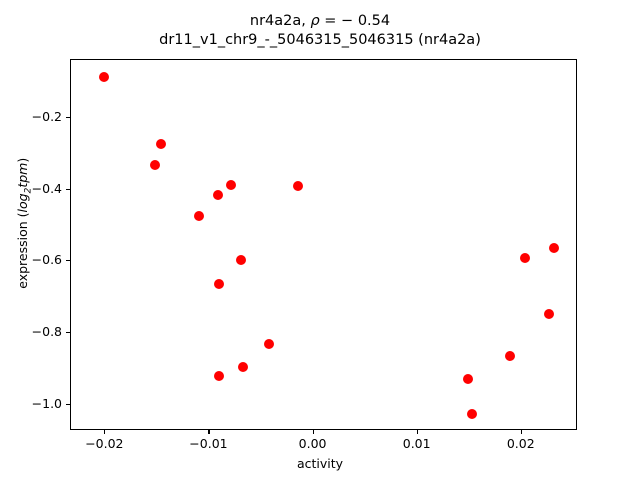 This screenshot has height=480, width=640. I want to click on y-axis-label-unit: tpm, so click(22, 175).